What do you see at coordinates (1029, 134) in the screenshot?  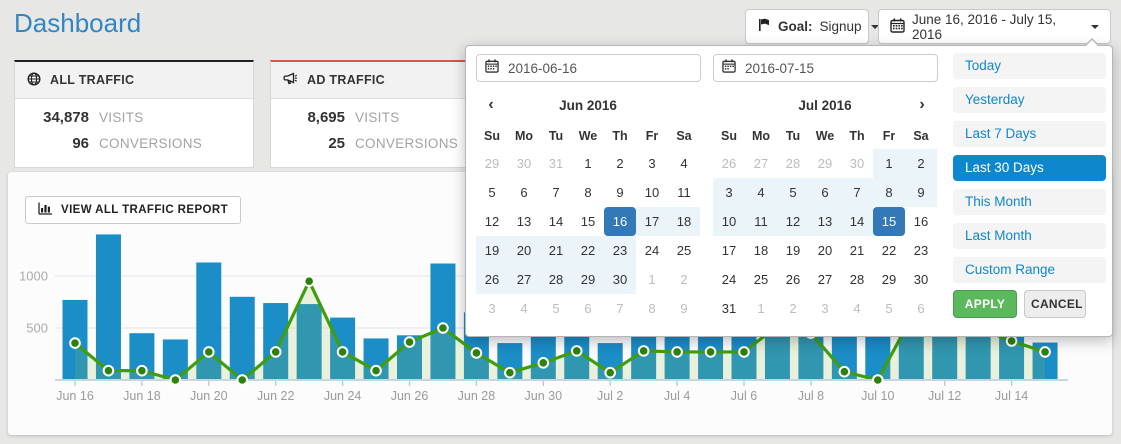 I see `range-preset-last-7-days: Last 7 Days` at bounding box center [1029, 134].